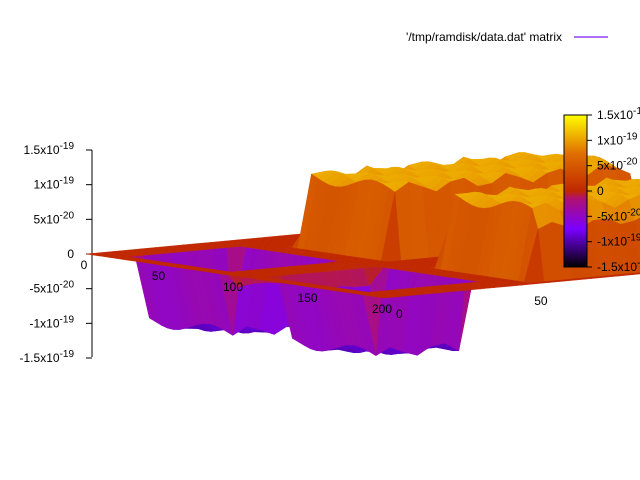 This screenshot has width=640, height=480. Describe the element at coordinates (52, 288) in the screenshot. I see `z-tick-label: -5x10⁻²⁰` at that location.